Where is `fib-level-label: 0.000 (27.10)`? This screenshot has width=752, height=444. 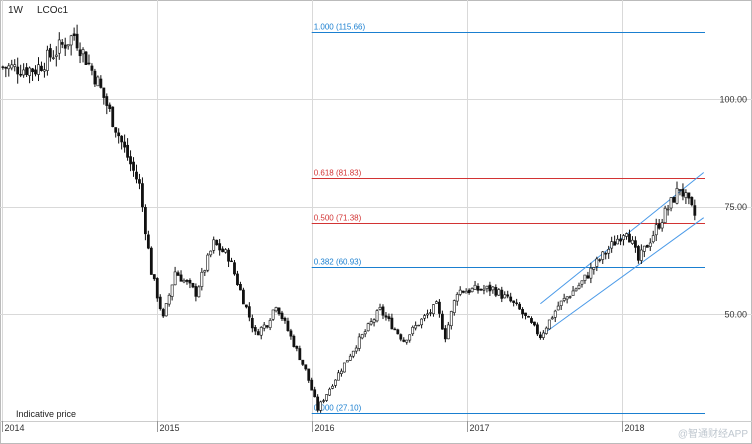
fib-level-label: 0.000 (27.10) is located at coordinates (338, 408).